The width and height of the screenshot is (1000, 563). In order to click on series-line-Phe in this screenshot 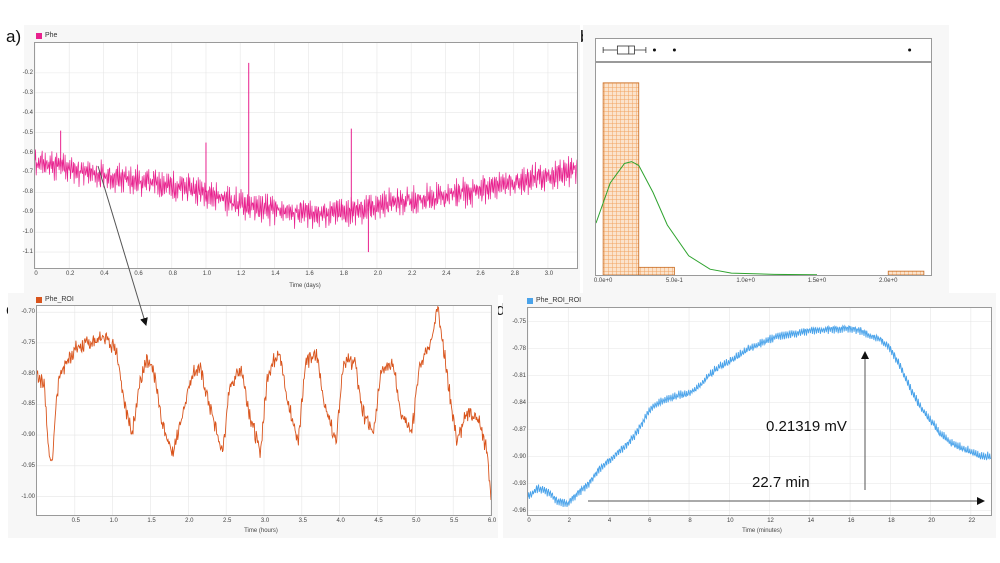, I will do `click(306, 189)`.